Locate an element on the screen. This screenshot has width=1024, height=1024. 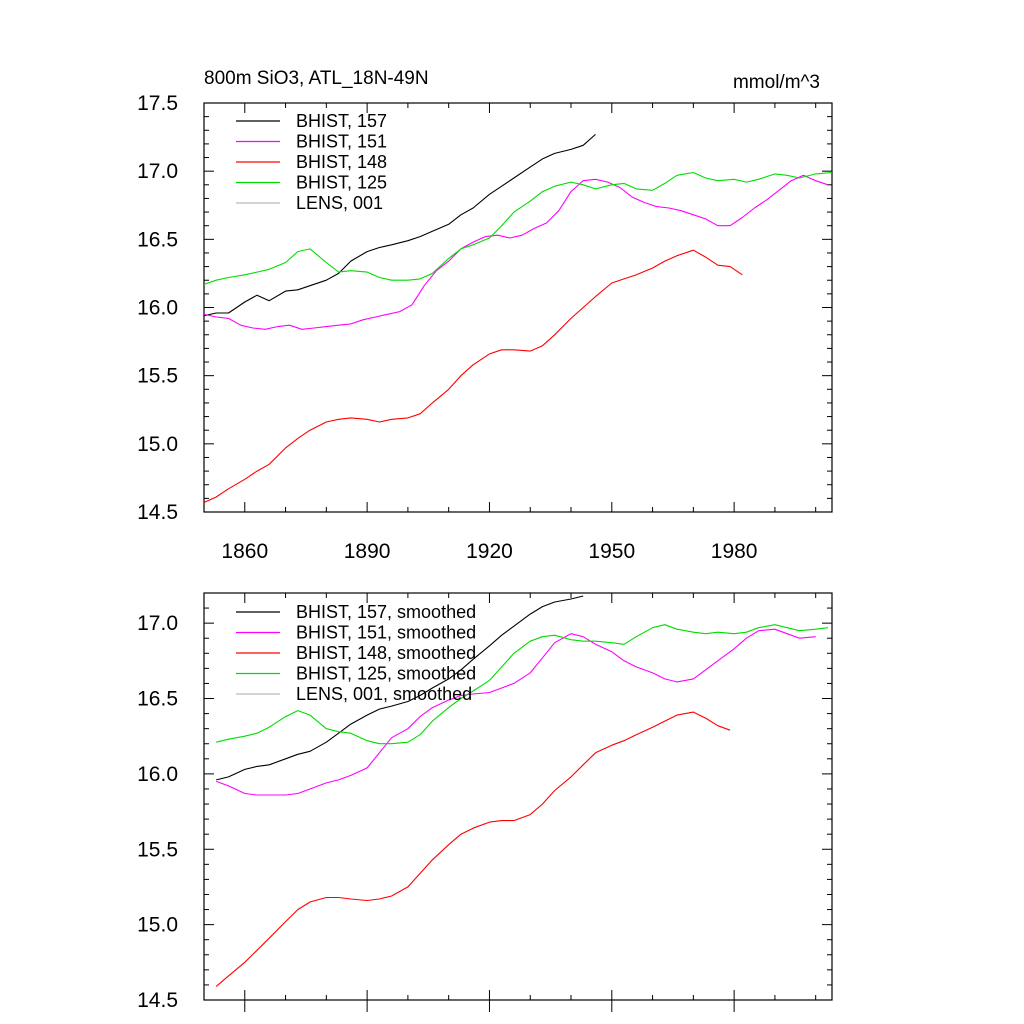
top-x-tick-label: 1950 is located at coordinates (611, 551).